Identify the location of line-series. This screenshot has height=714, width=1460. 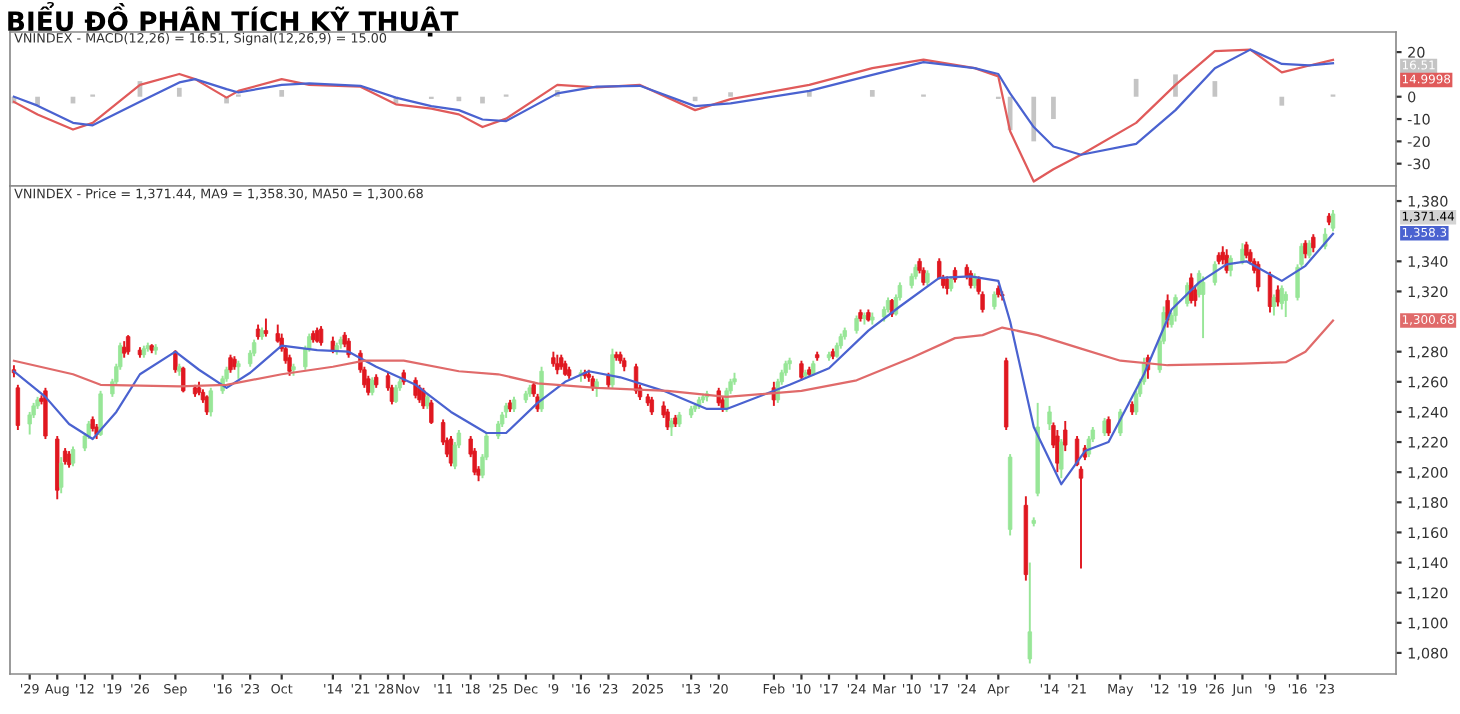
(673, 102).